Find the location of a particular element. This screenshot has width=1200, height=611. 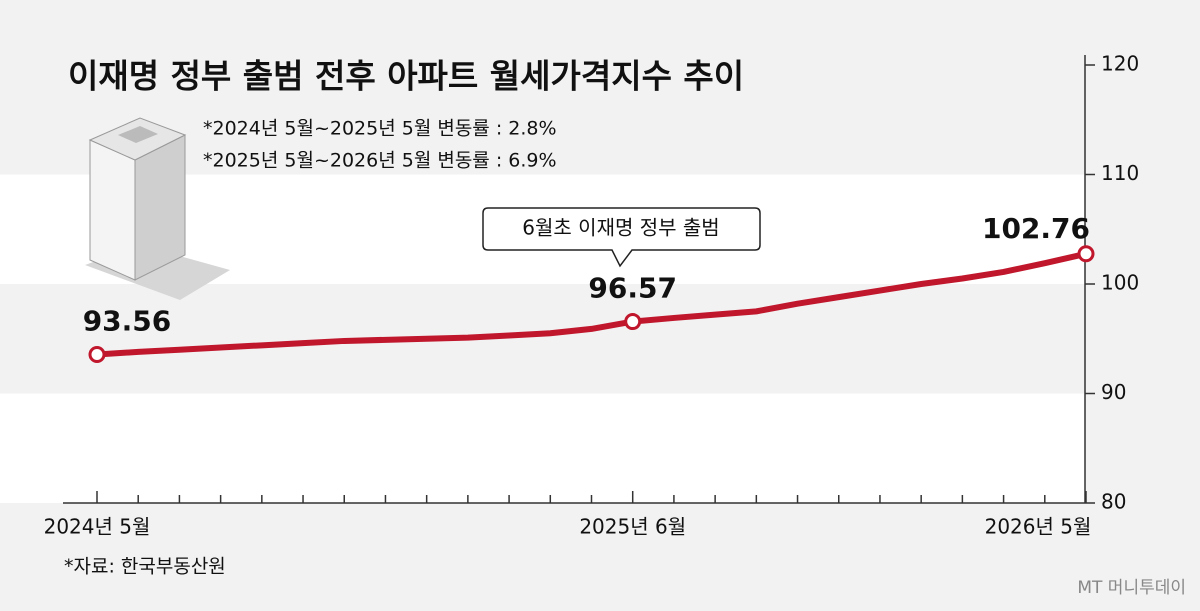

data-label: 93.56 is located at coordinates (127, 321).